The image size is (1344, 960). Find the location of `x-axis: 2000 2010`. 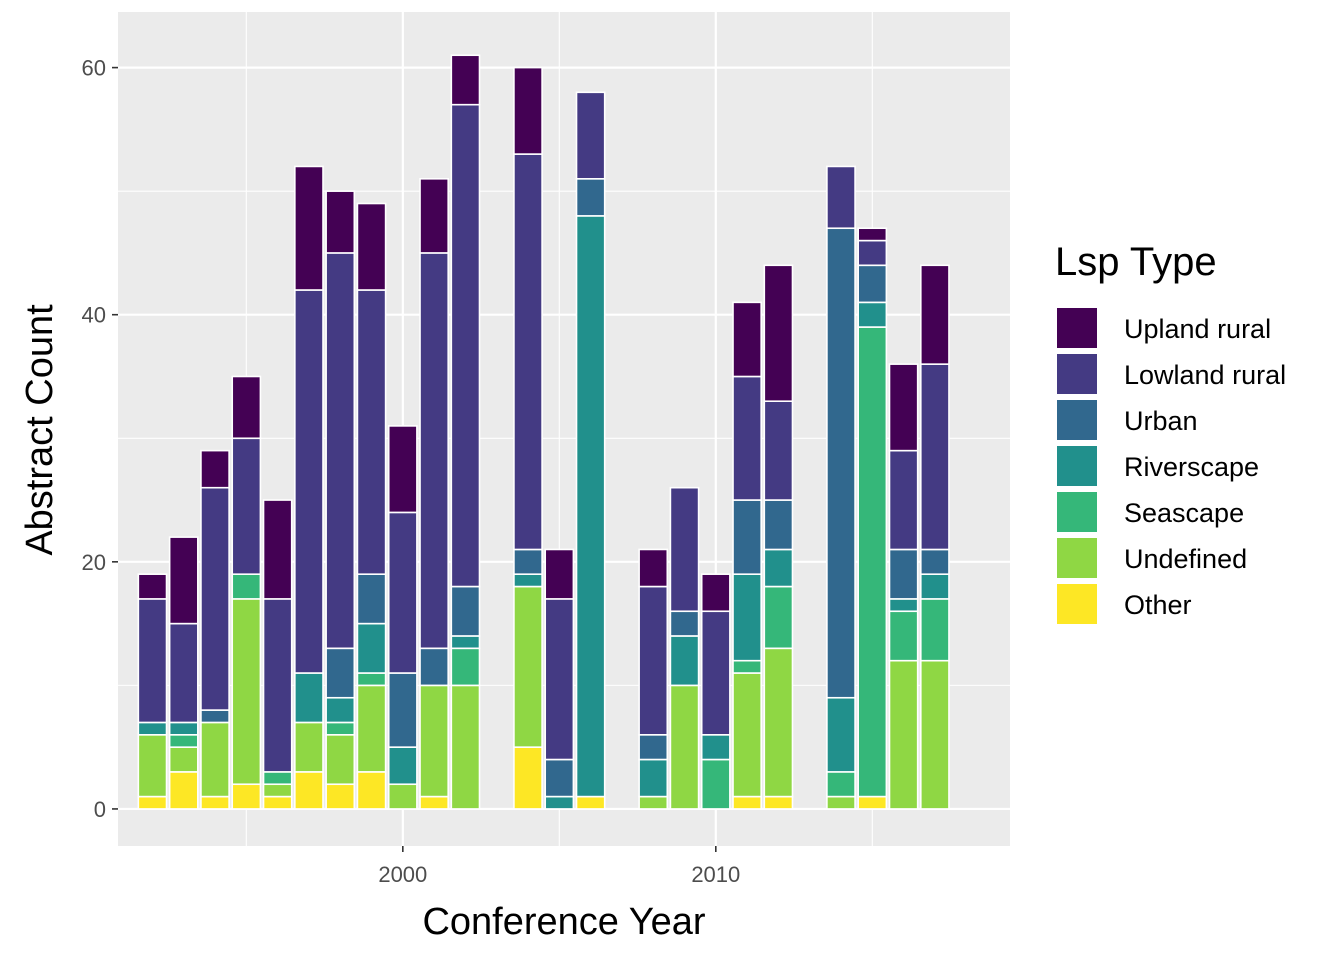

x-axis: 2000 2010 is located at coordinates (559, 866).